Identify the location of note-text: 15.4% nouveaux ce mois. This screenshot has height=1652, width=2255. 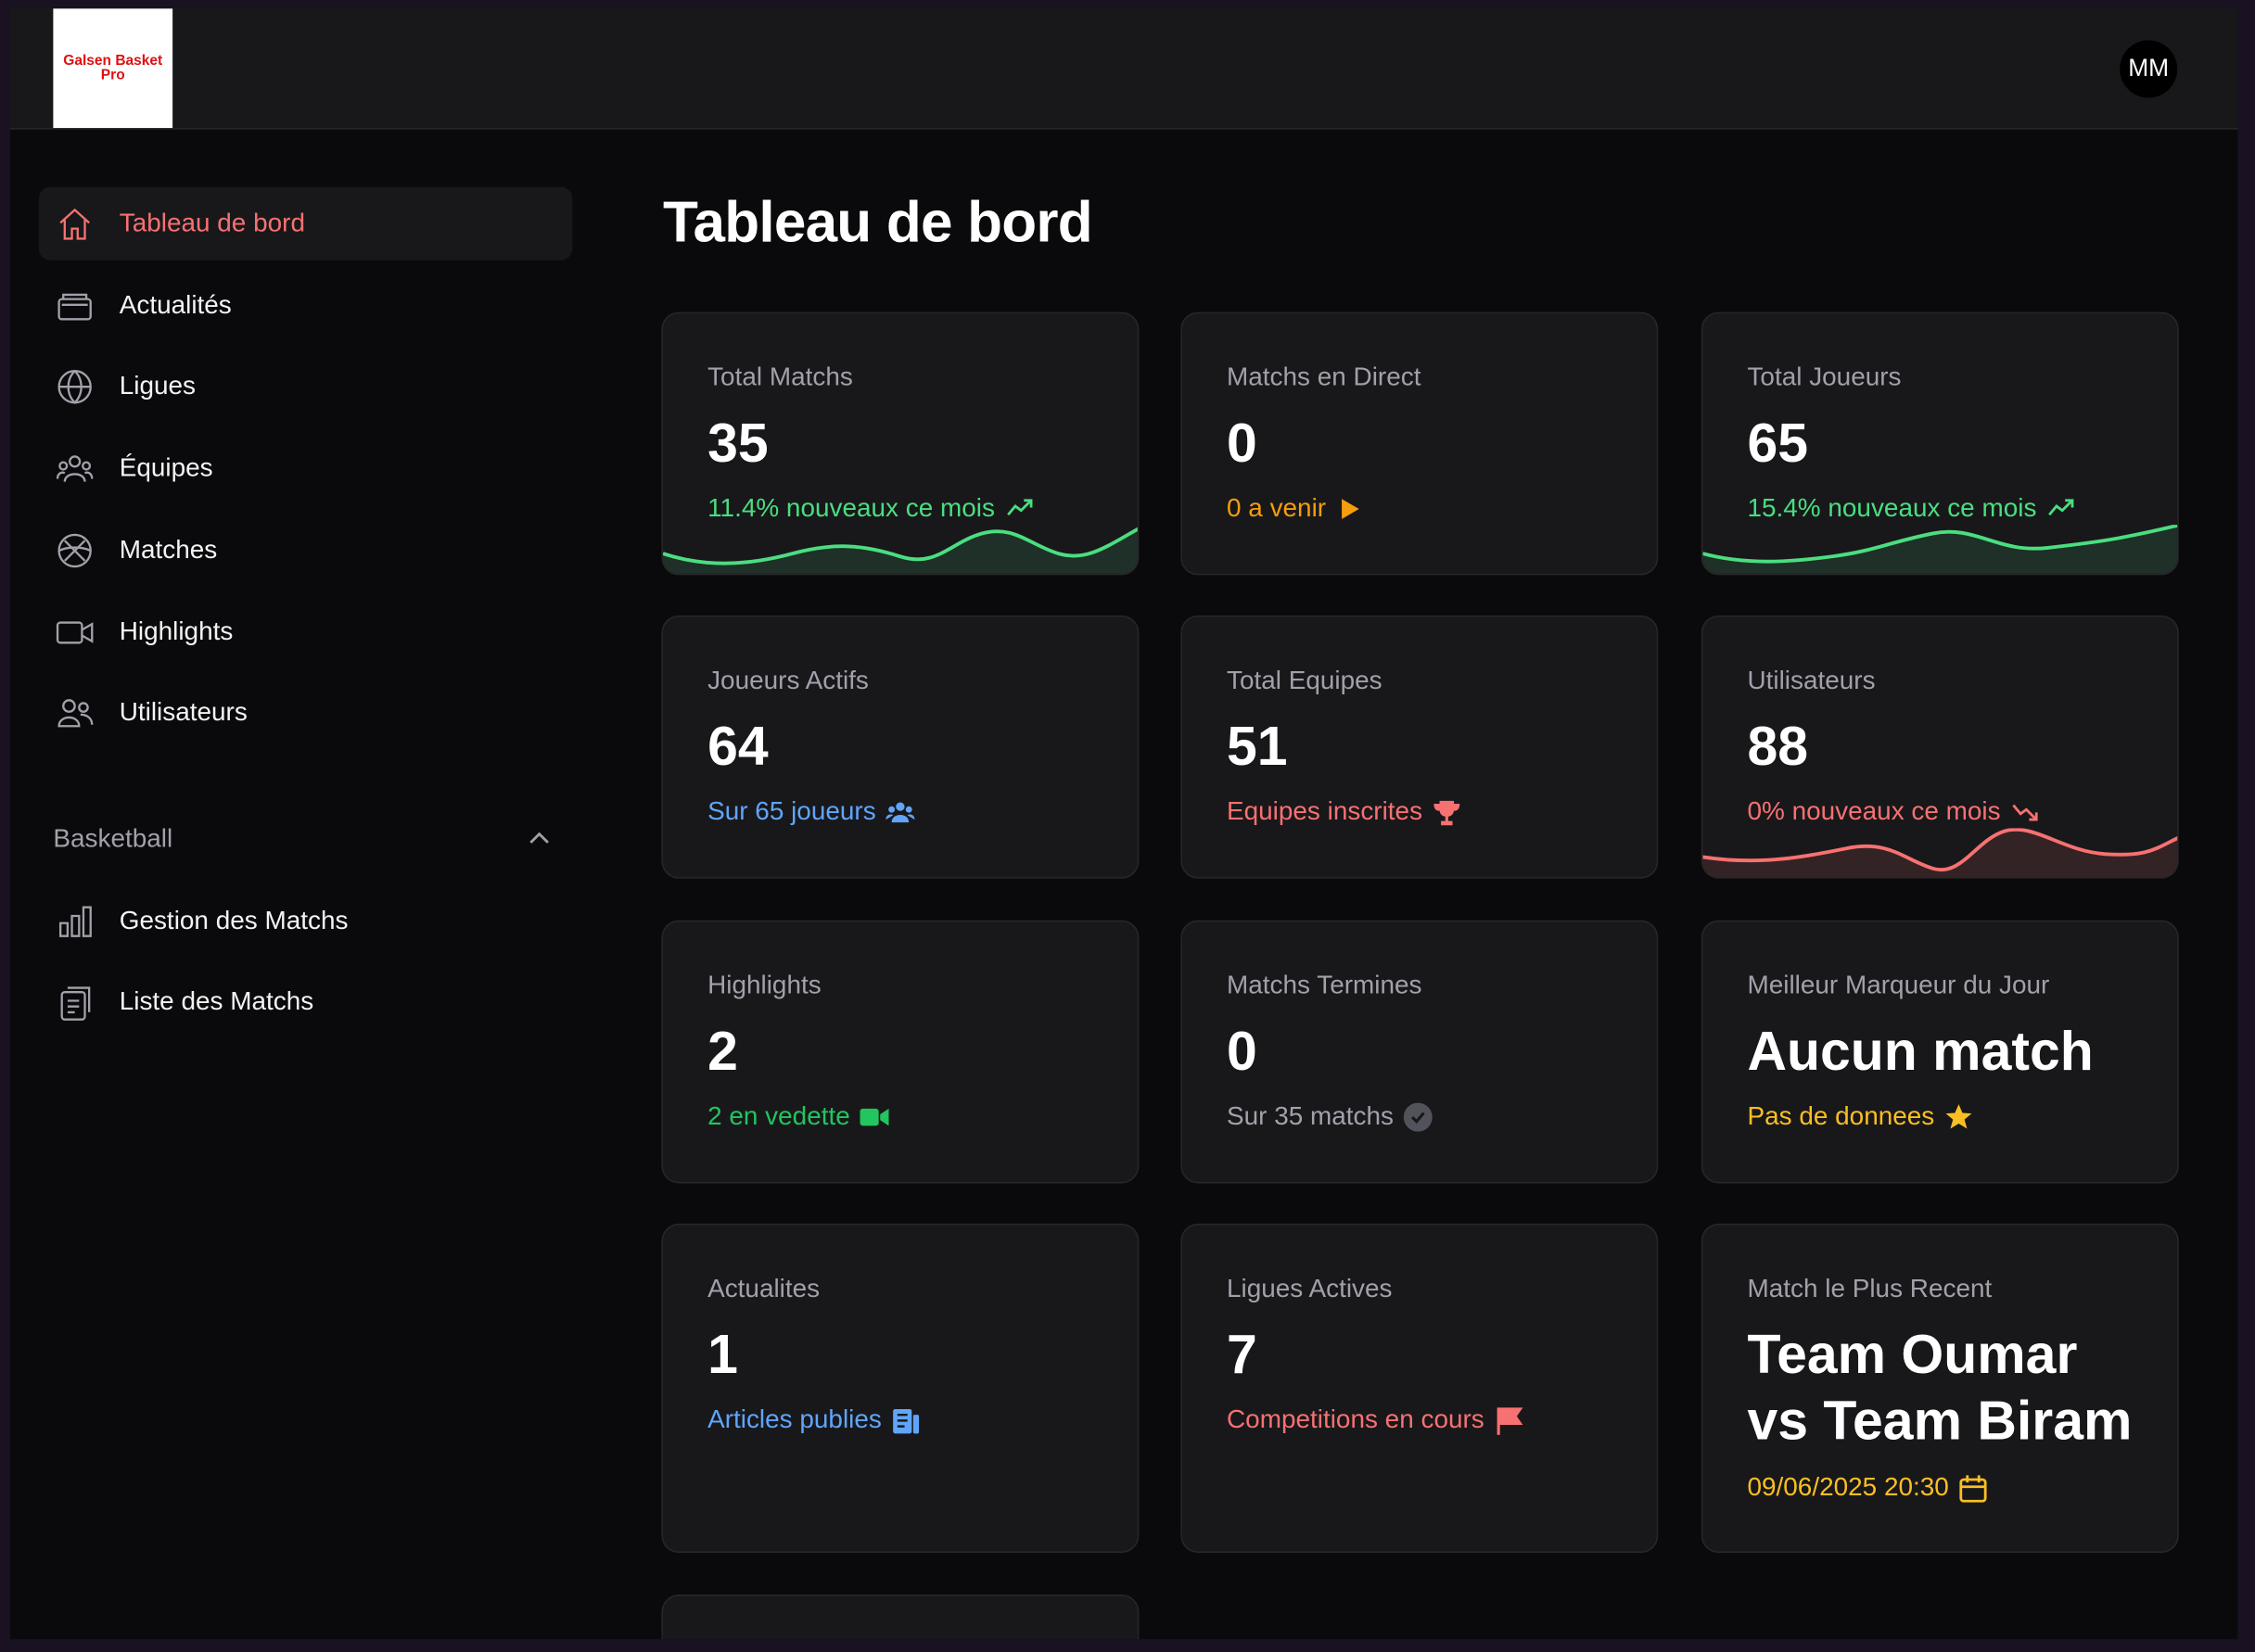
(1892, 508).